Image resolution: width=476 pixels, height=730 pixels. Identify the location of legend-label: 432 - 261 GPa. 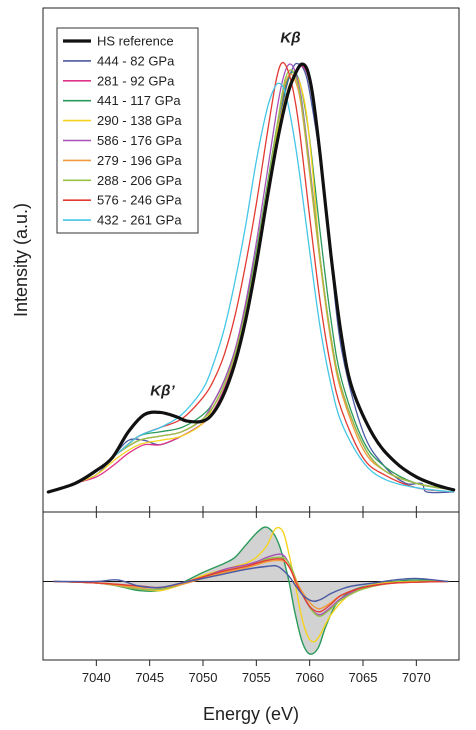
(139, 220).